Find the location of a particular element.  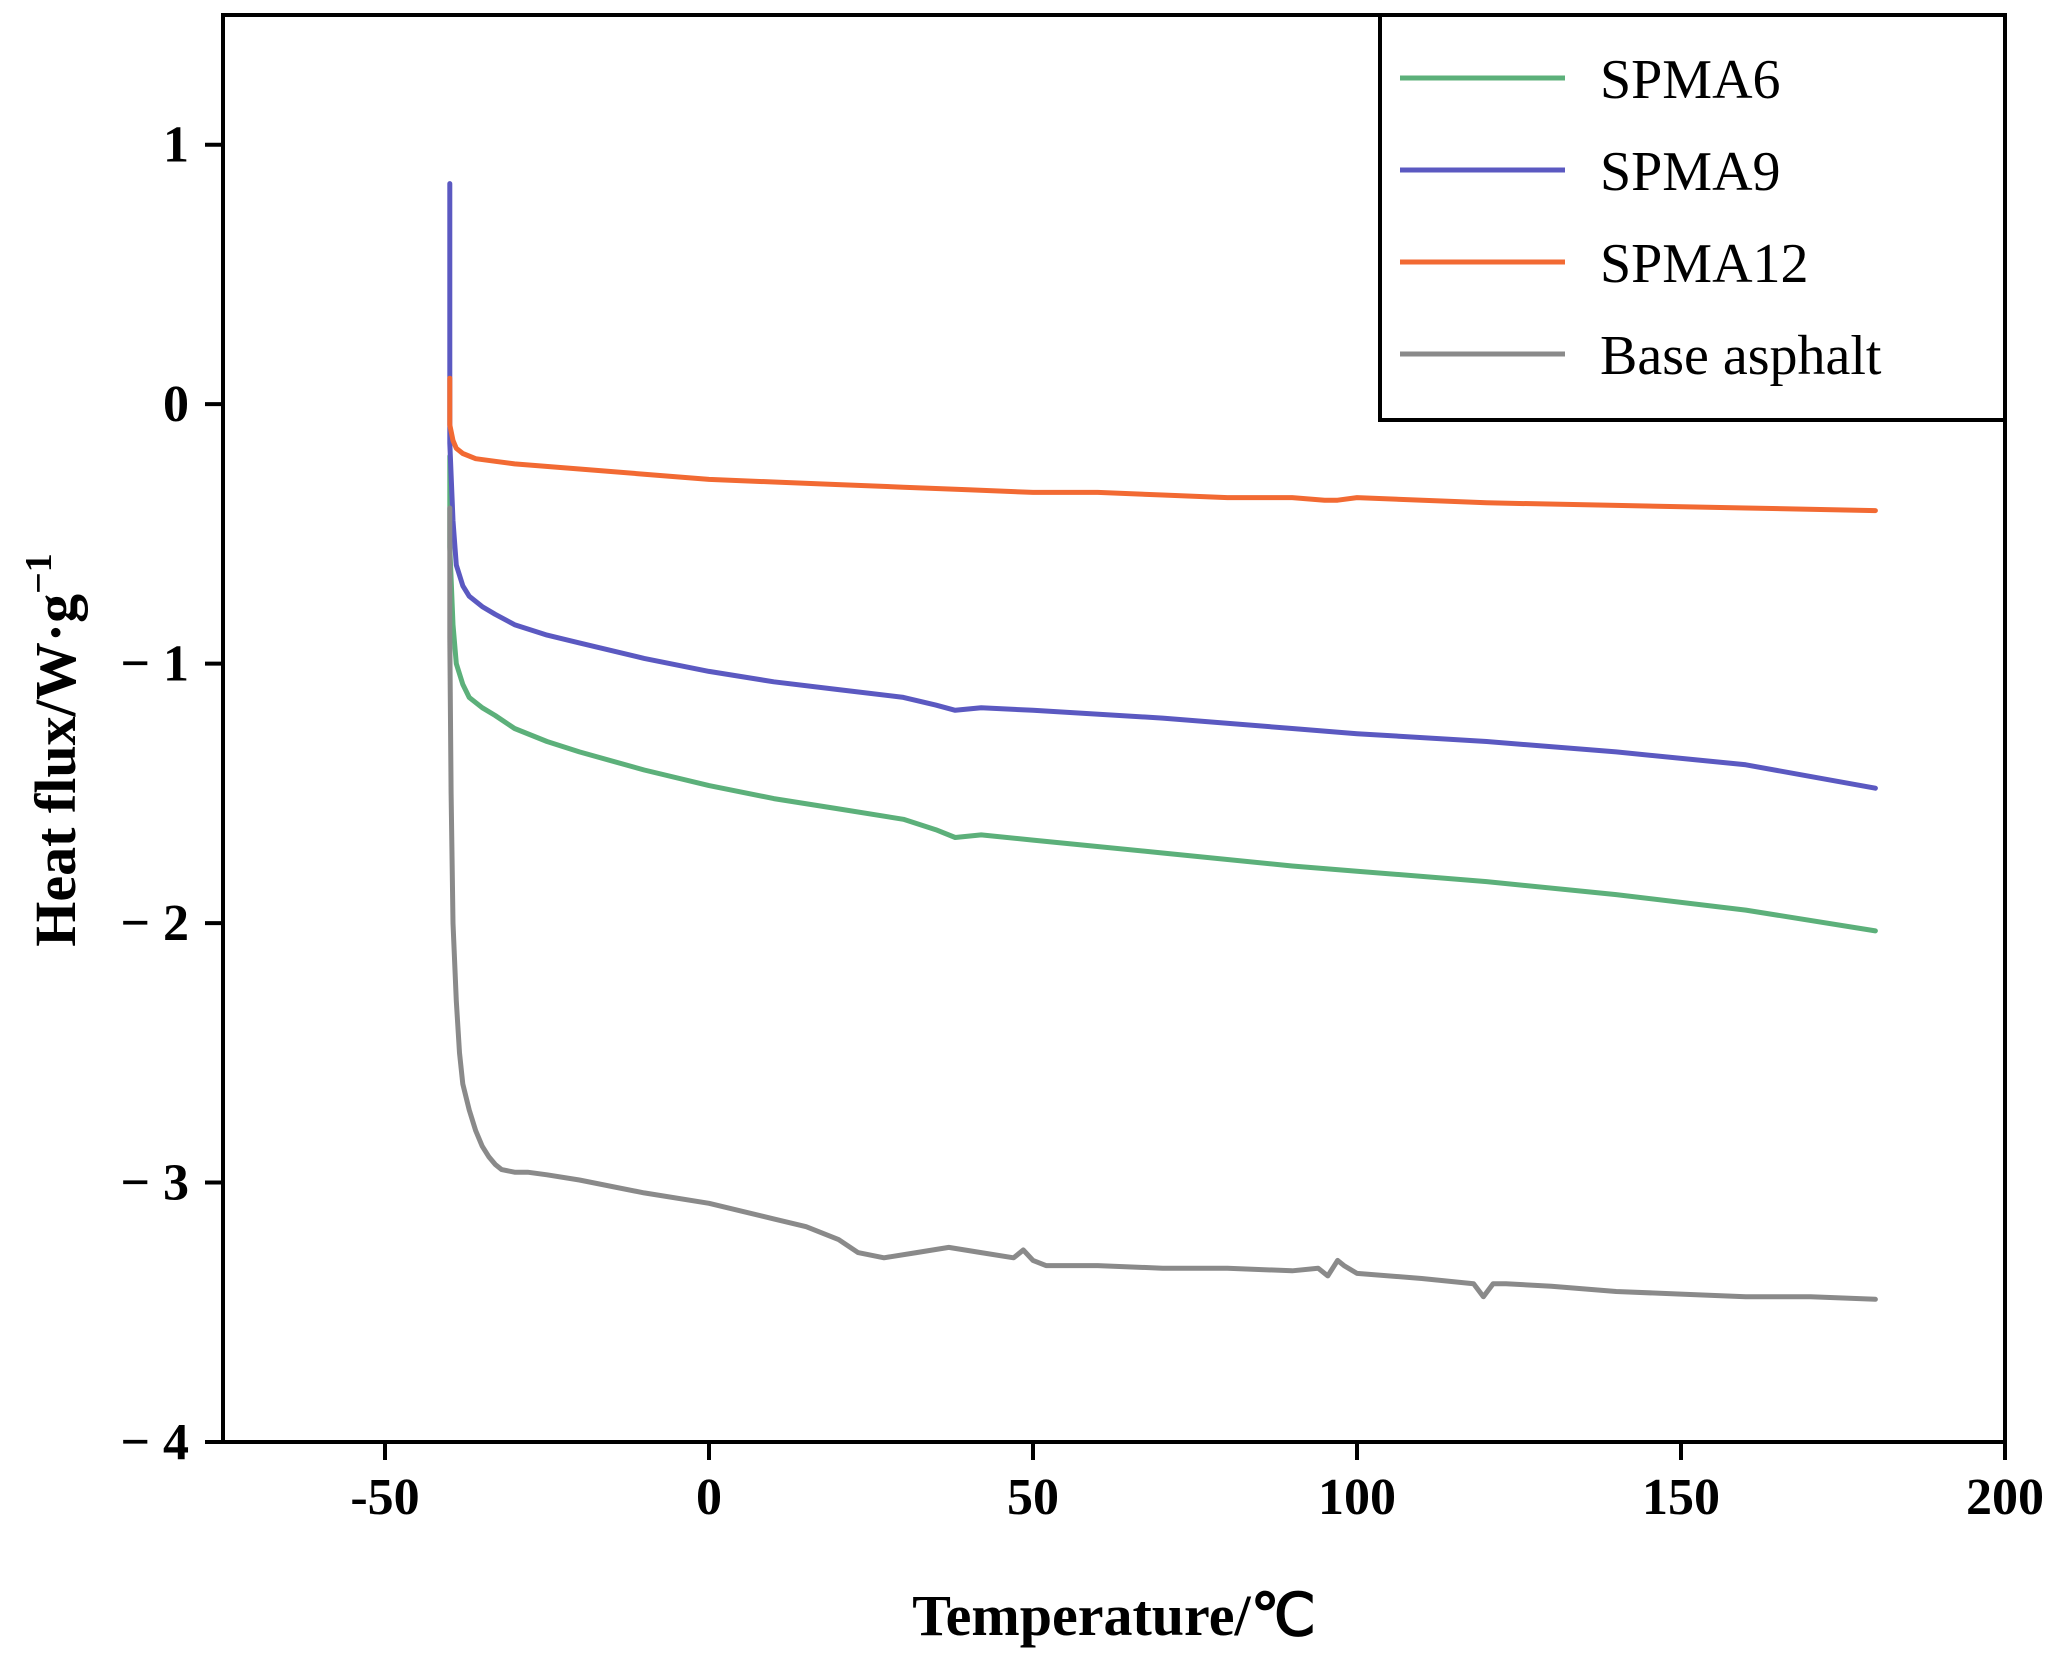

y-tick-label: − 4 is located at coordinates (154, 1442).